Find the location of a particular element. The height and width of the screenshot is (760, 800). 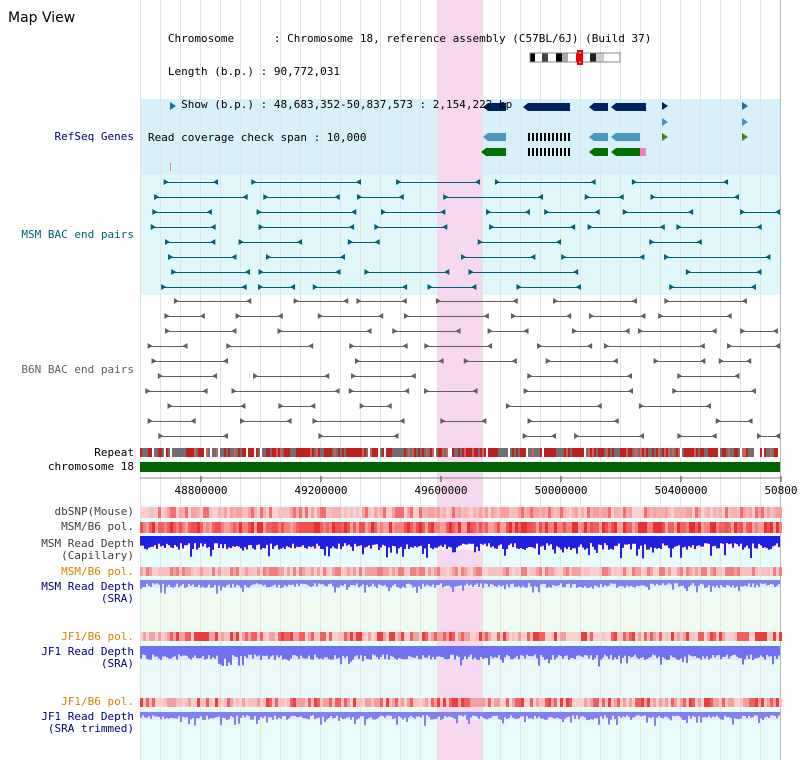

track-label-msm-pol: MSM/B6 pol. is located at coordinates (97, 526).